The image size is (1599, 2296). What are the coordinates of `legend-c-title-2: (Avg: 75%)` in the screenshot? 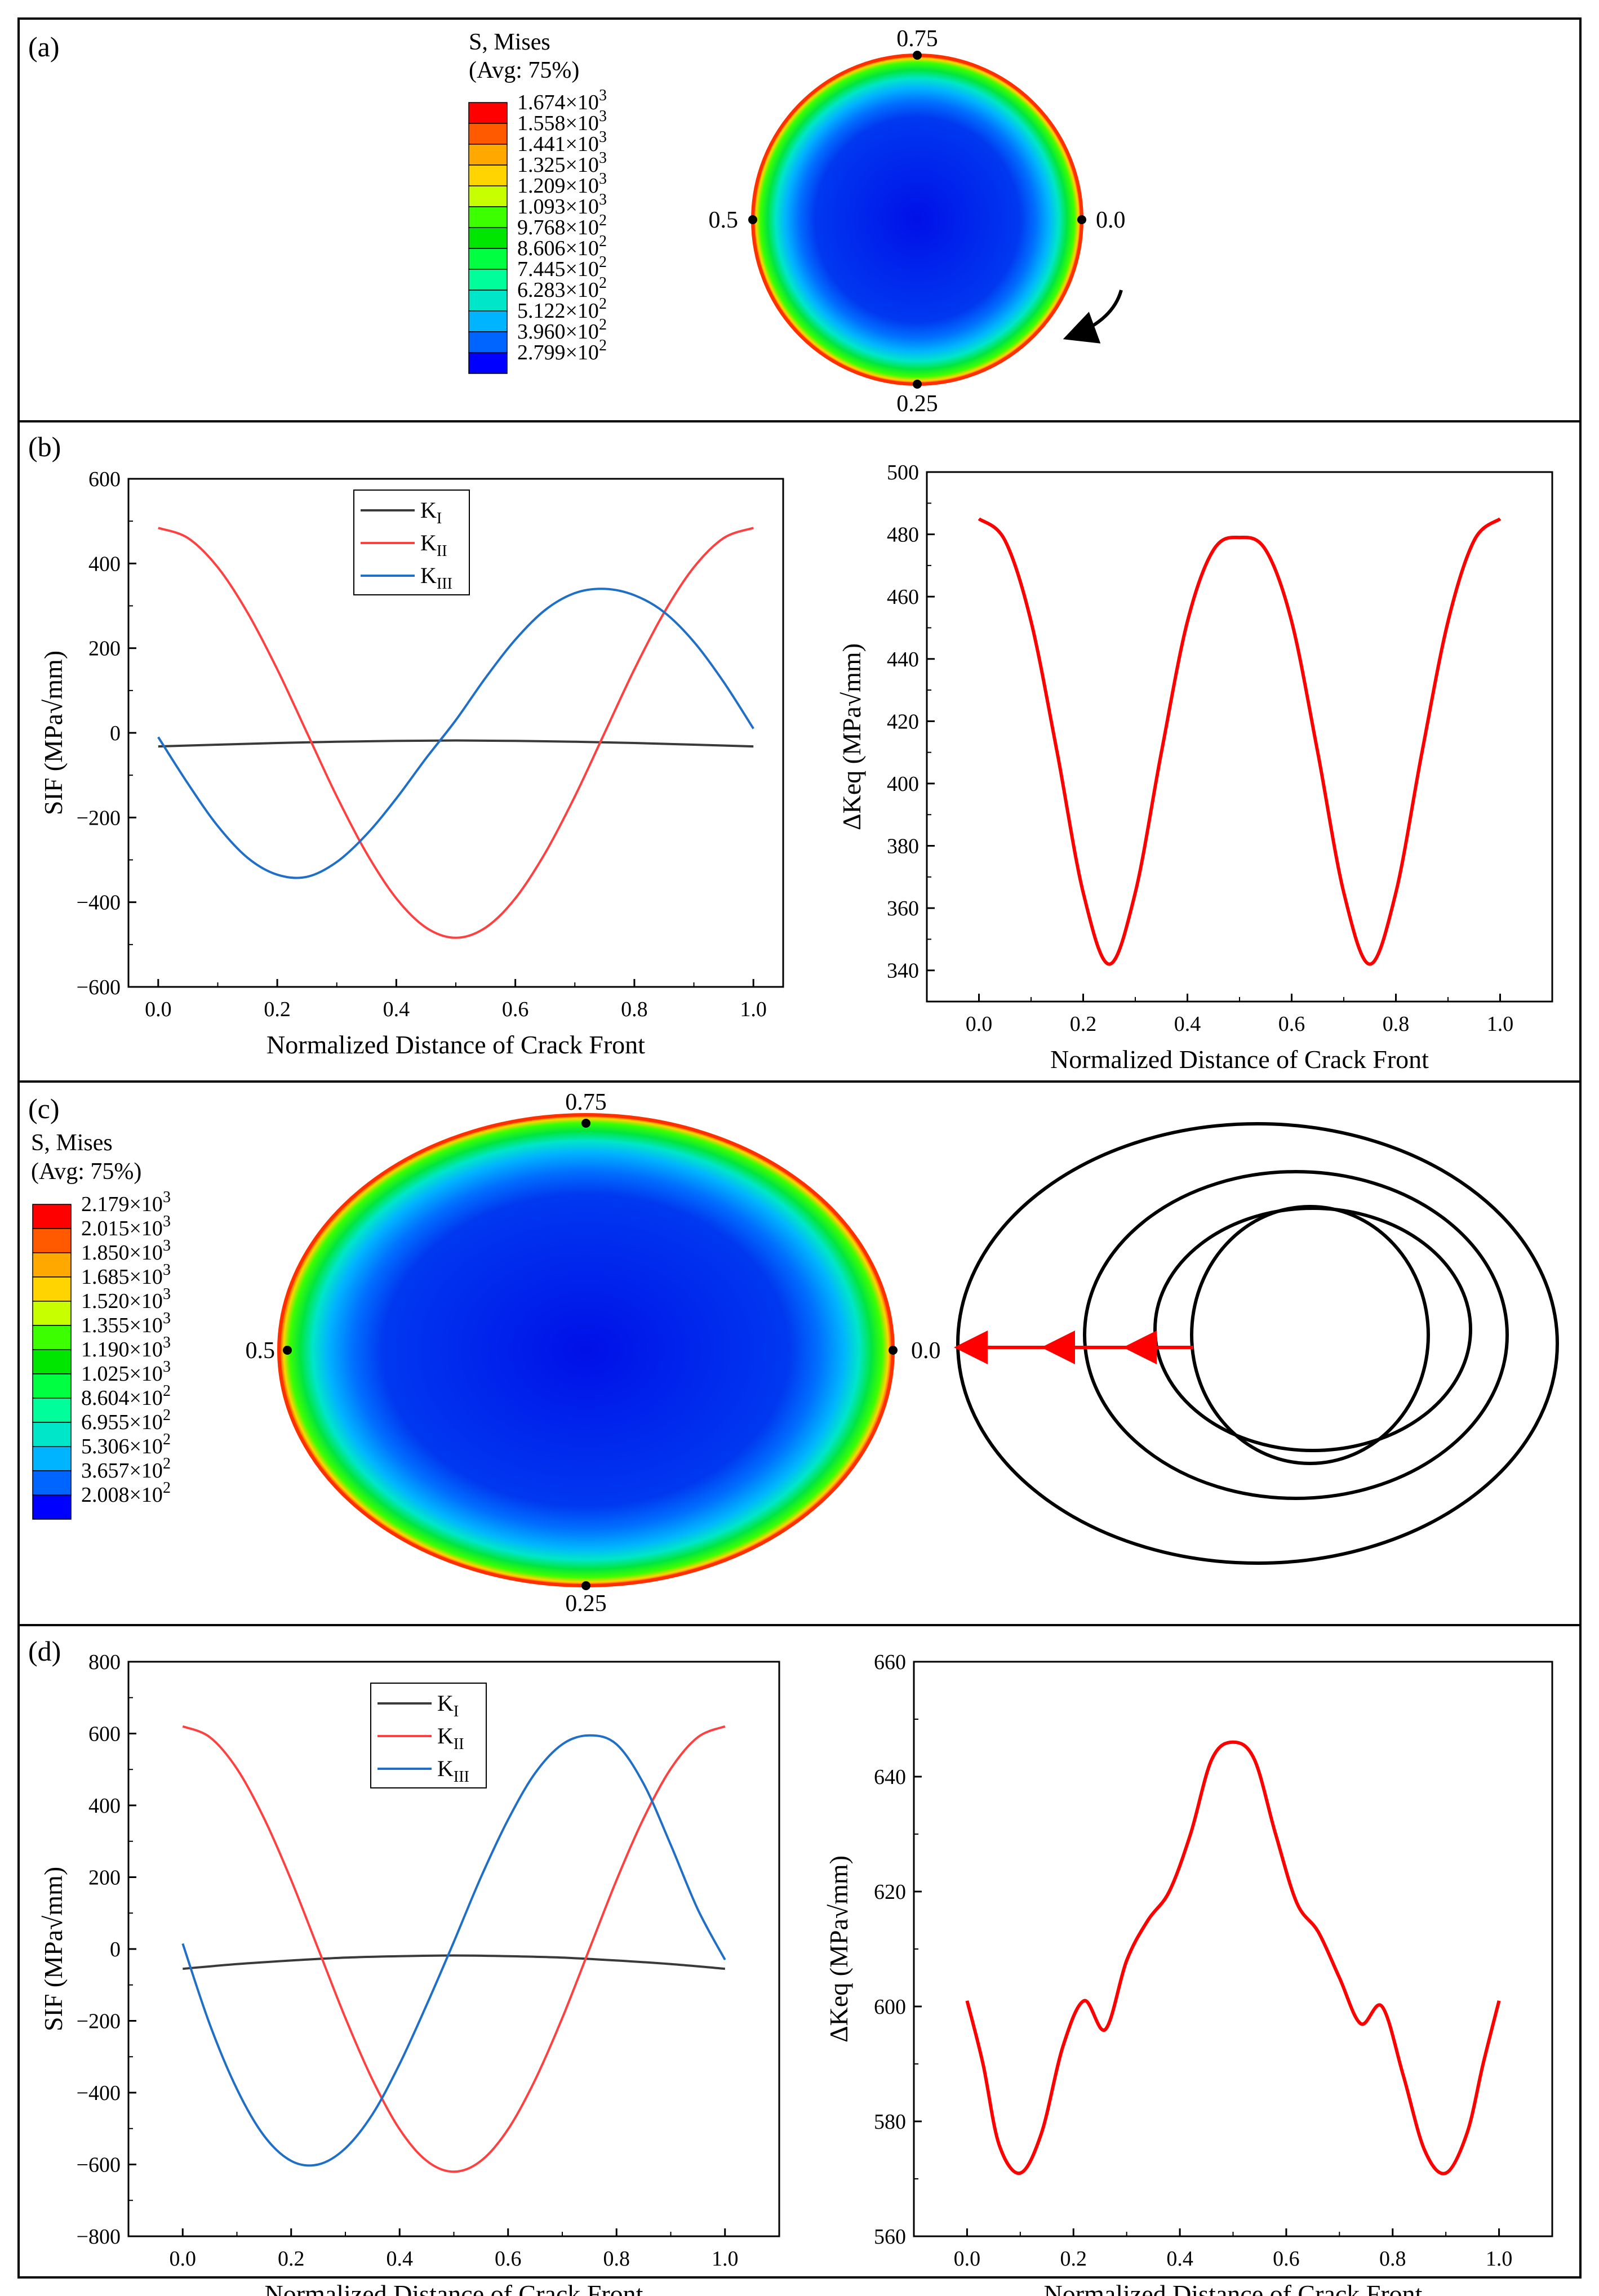 It's located at (86, 1172).